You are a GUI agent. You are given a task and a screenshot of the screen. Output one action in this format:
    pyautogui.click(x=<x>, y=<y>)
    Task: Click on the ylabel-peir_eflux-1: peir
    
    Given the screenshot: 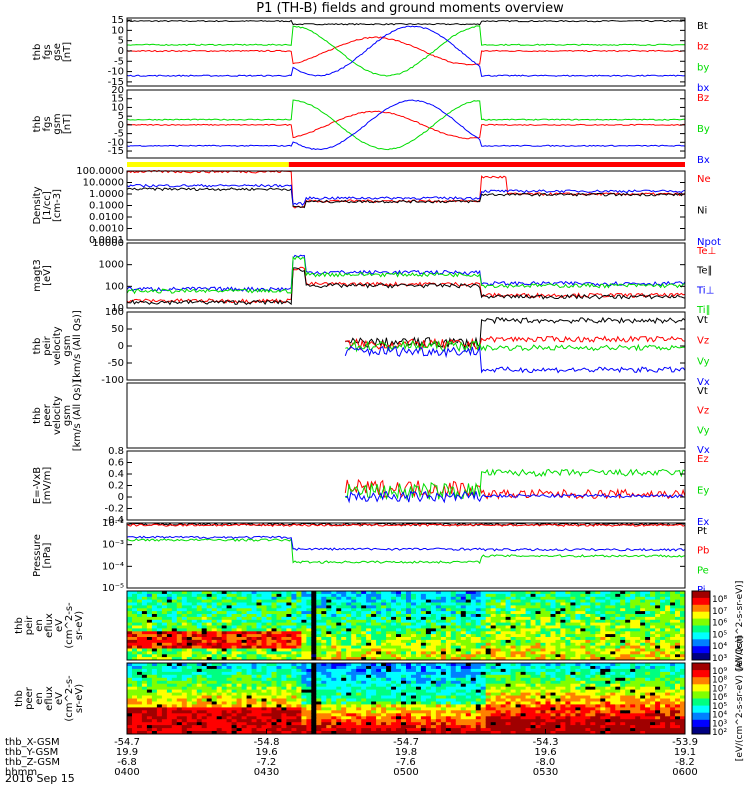 What is the action you would take?
    pyautogui.click(x=29, y=625)
    